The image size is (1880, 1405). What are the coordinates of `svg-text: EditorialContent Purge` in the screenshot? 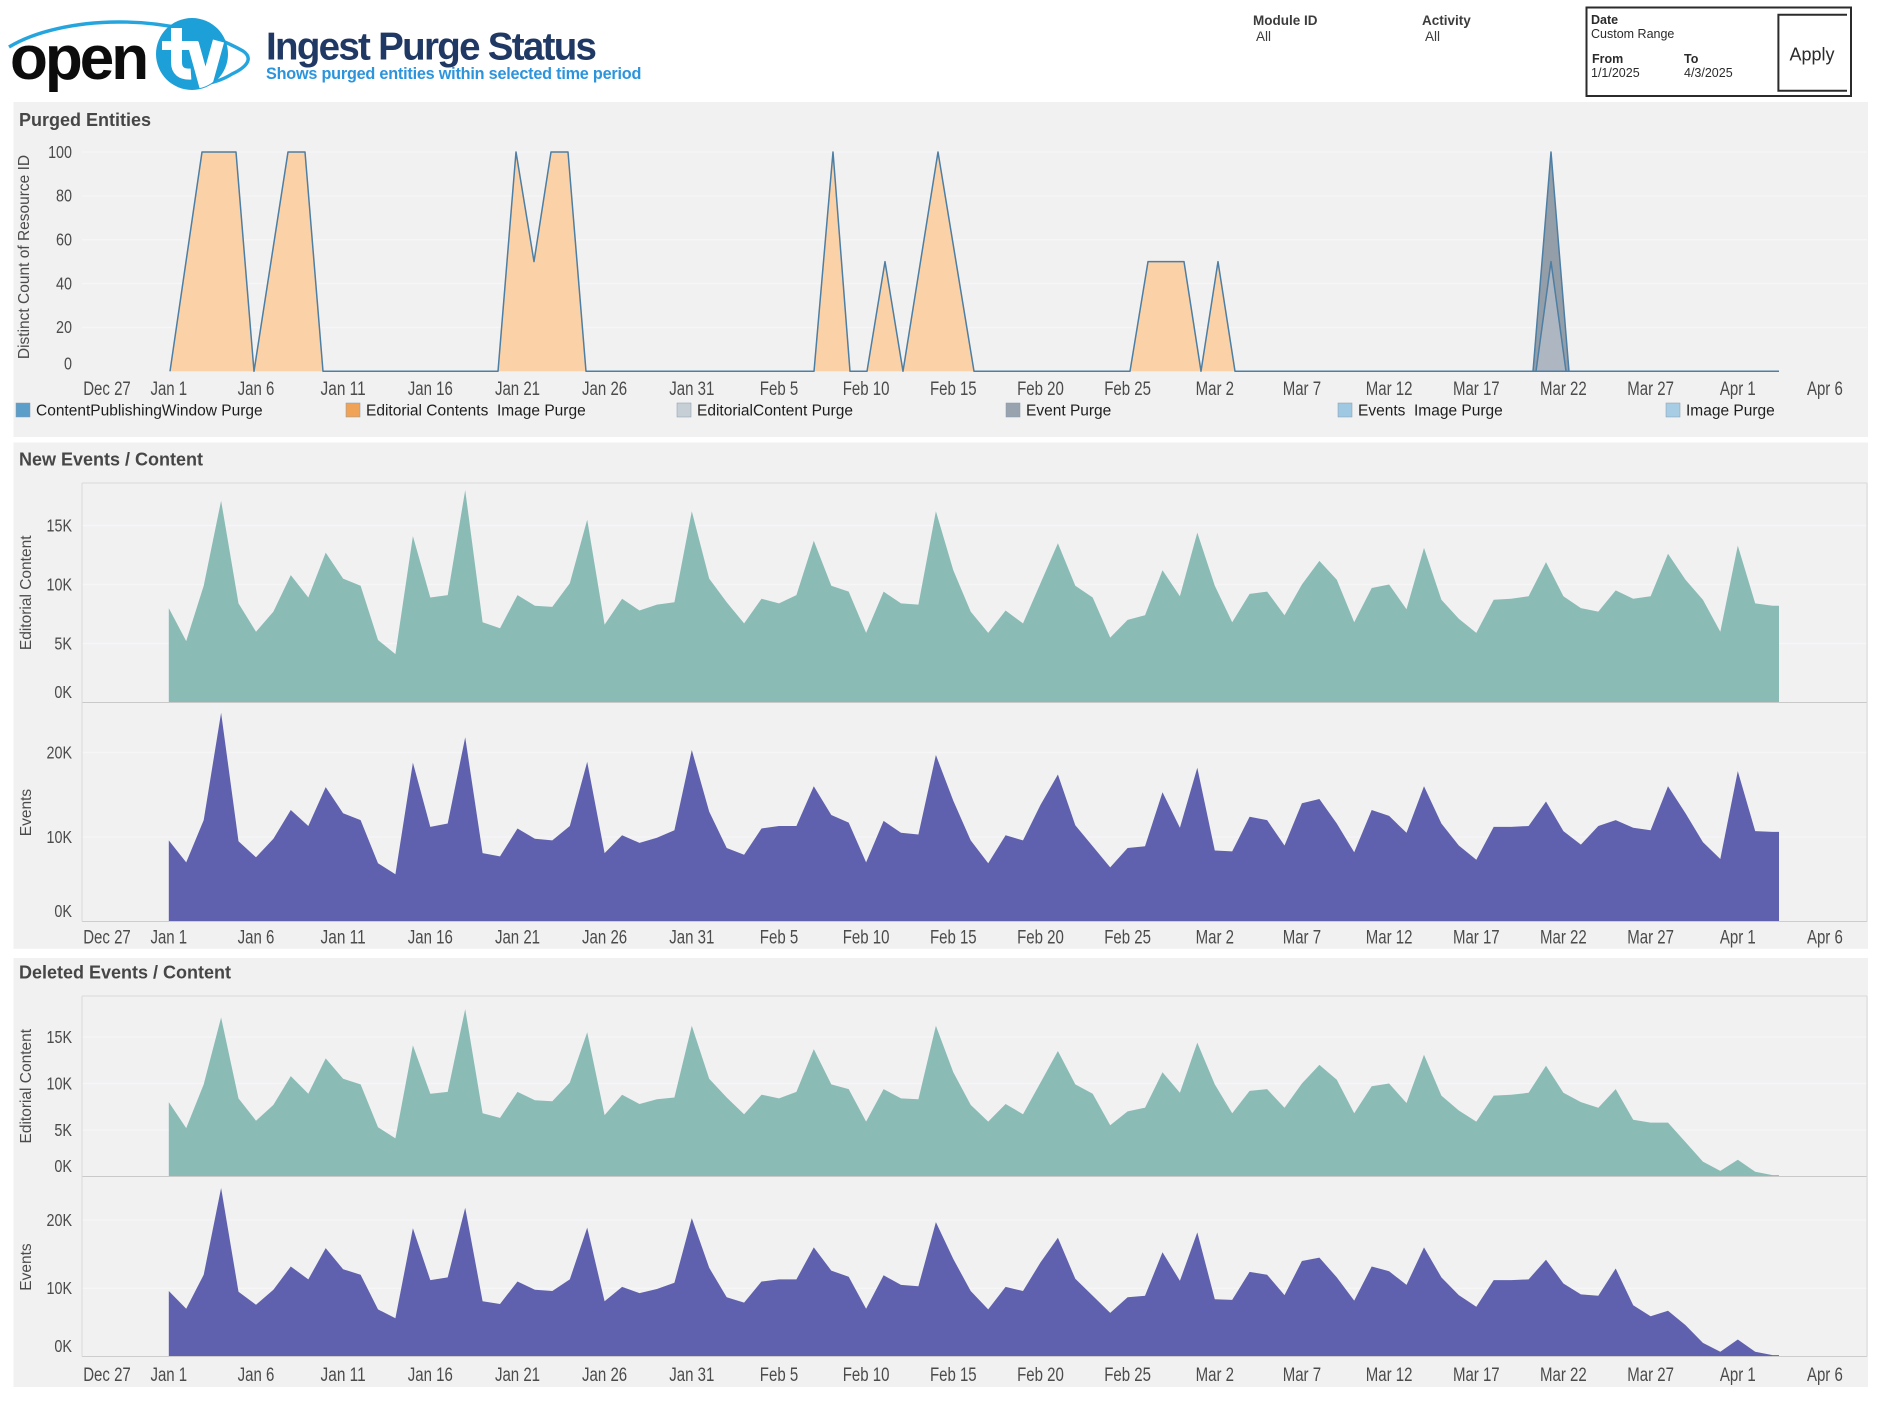 It's located at (775, 411).